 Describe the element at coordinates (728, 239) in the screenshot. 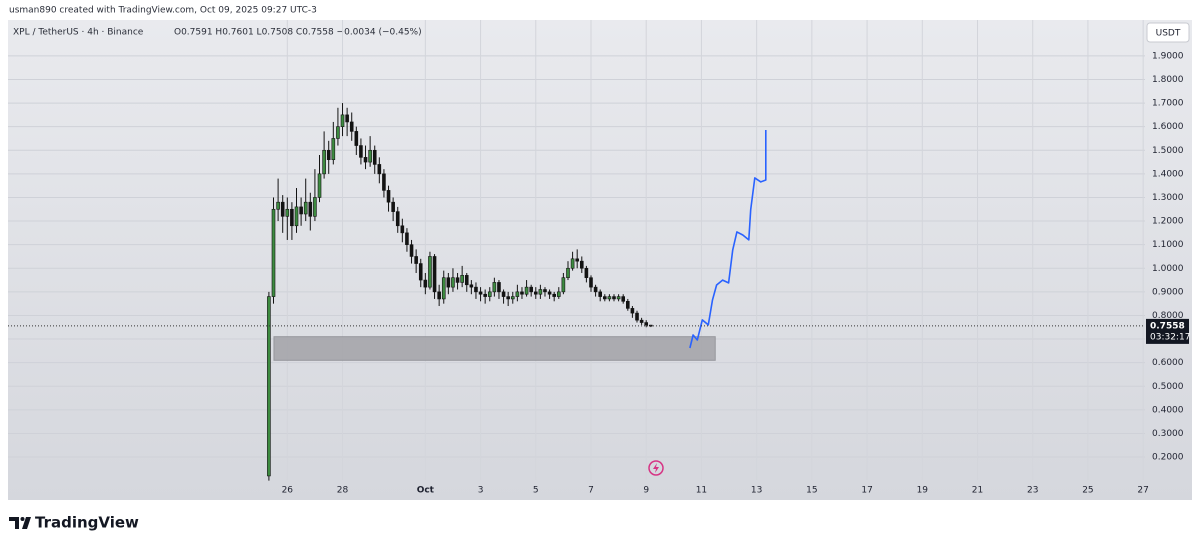

I see `projection-line` at that location.